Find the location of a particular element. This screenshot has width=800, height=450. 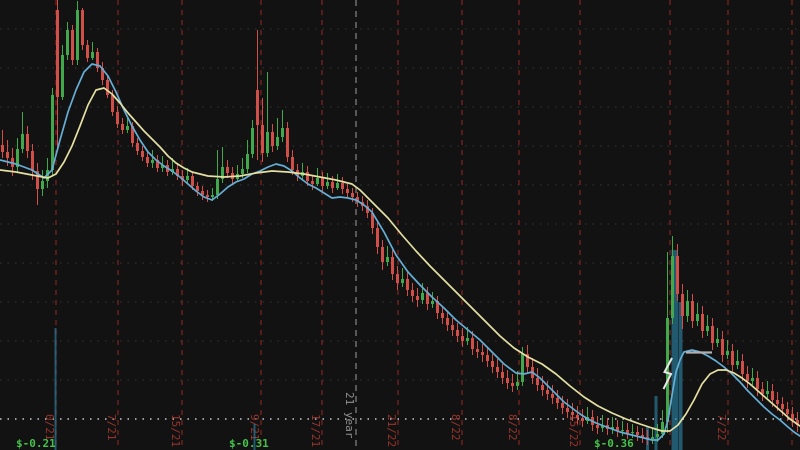

date-label: 8/22 is located at coordinates (512, 427).